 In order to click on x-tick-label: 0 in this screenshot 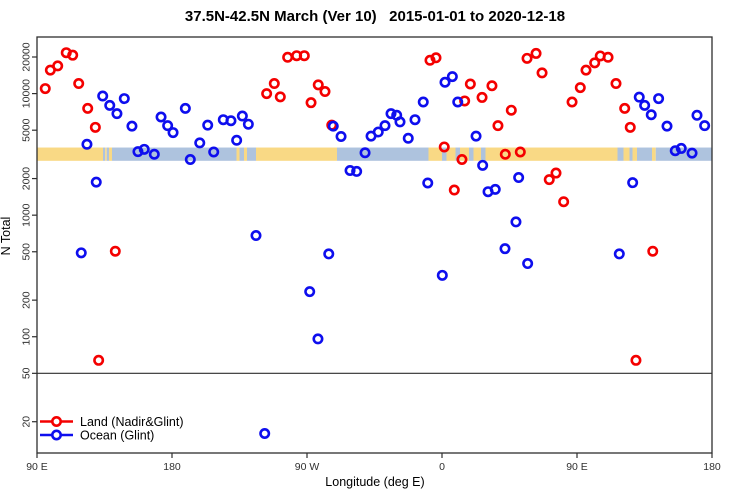, I will do `click(442, 467)`.